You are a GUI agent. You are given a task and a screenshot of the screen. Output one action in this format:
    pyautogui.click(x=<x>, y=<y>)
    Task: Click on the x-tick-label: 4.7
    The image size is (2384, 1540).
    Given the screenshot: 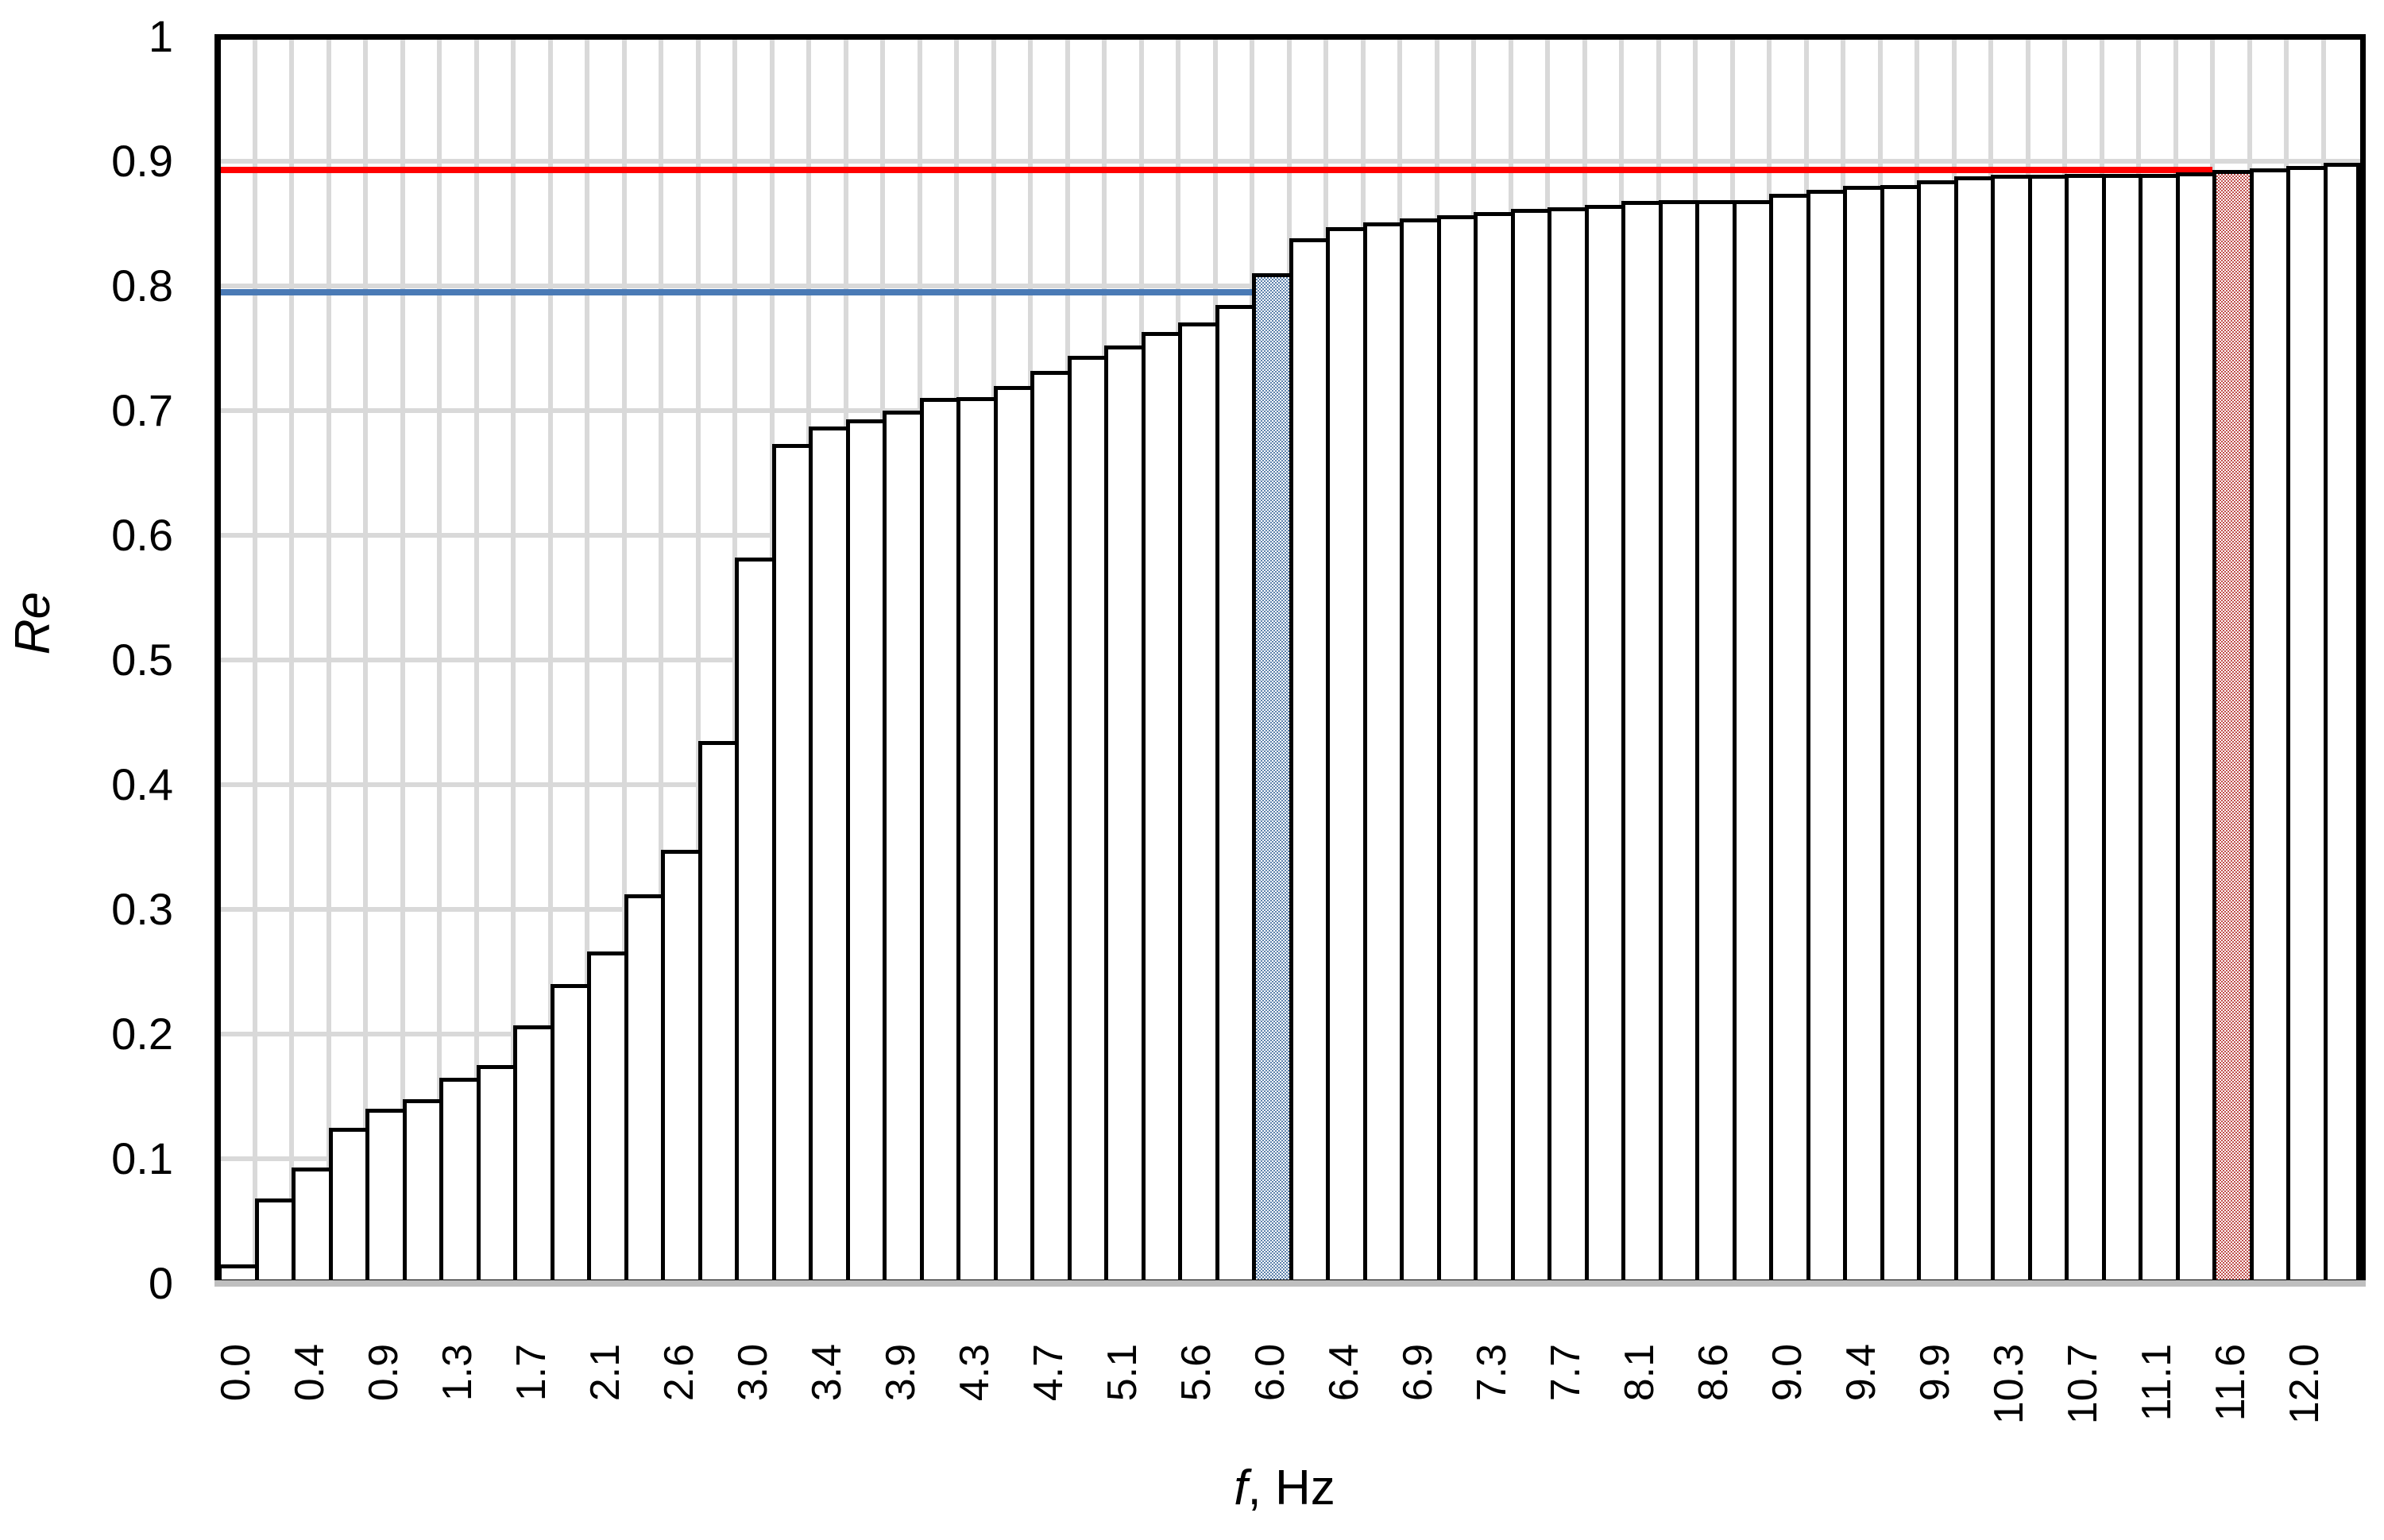 What is the action you would take?
    pyautogui.click(x=1049, y=1373)
    